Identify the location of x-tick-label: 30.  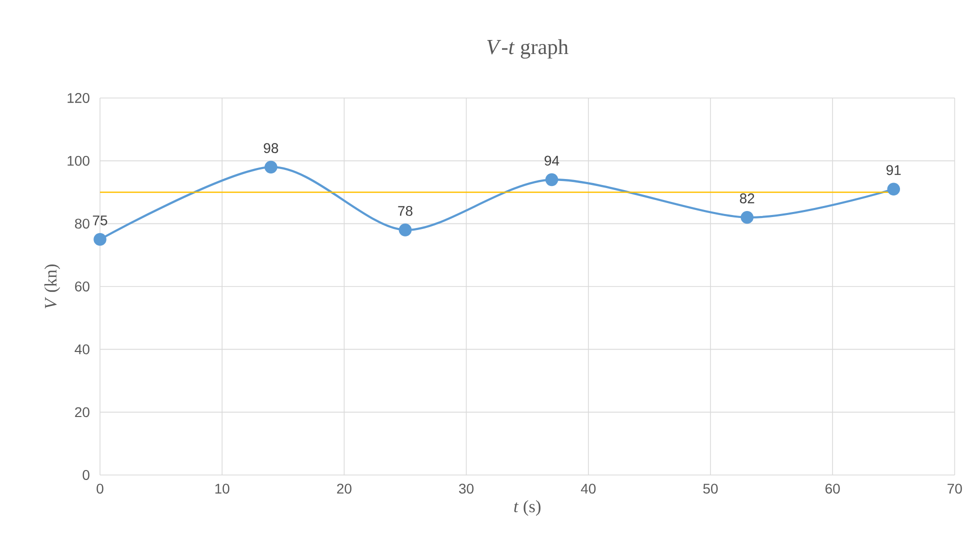
(466, 489).